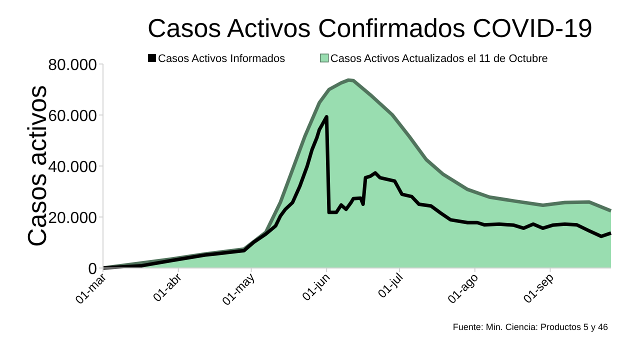 The width and height of the screenshot is (624, 345). I want to click on y-tick-label: 0, so click(93, 269).